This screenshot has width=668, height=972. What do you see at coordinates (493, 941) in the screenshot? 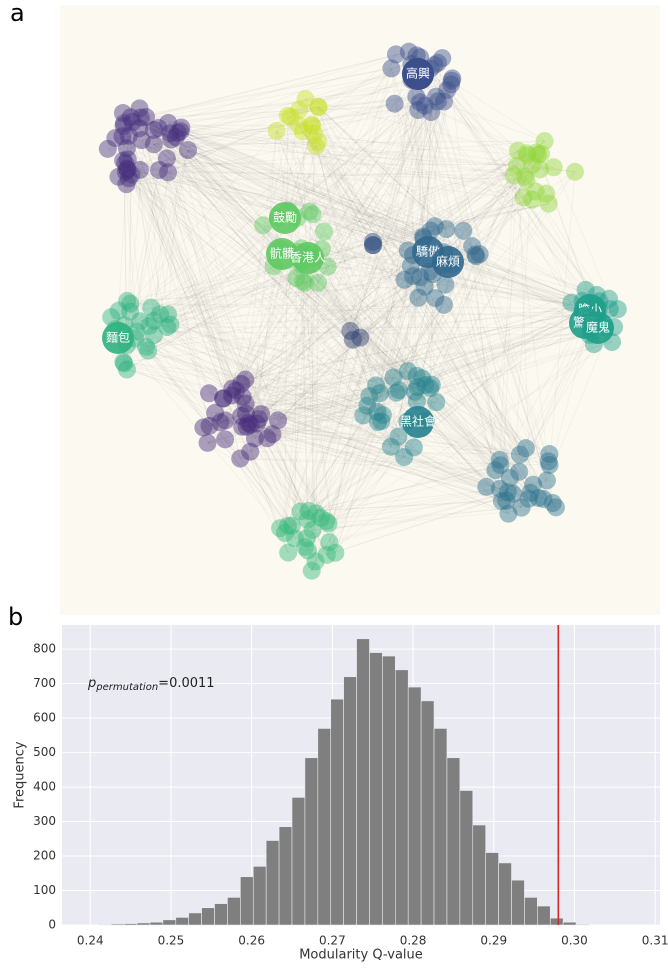
I see `x-tick-label: 0.29` at bounding box center [493, 941].